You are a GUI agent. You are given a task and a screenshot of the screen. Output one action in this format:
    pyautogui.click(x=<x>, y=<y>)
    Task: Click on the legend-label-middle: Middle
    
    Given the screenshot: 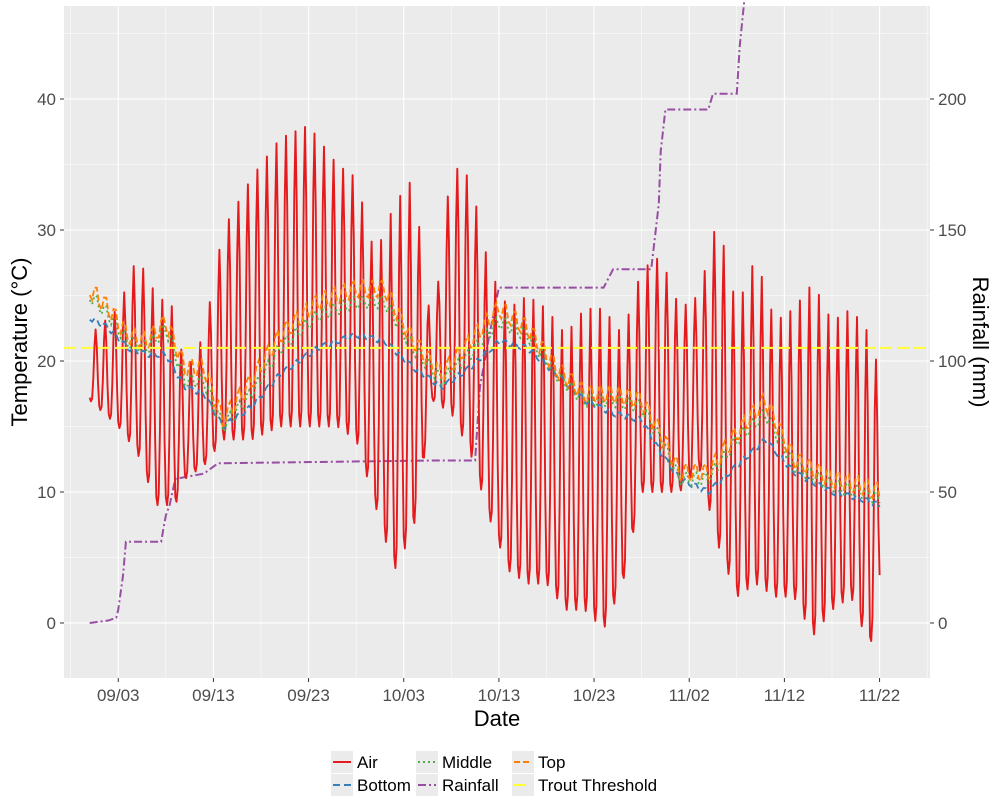 What is the action you would take?
    pyautogui.click(x=467, y=762)
    